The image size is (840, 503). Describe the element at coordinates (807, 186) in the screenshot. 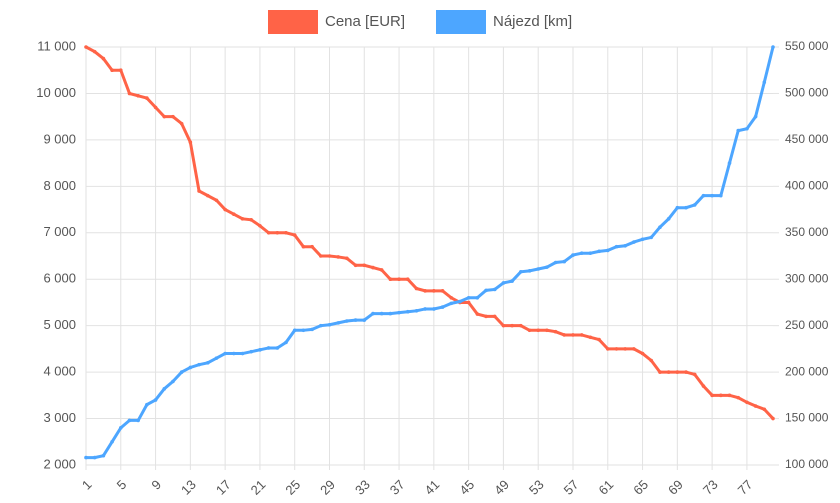

I see `y2-tick-label: 400 000` at that location.